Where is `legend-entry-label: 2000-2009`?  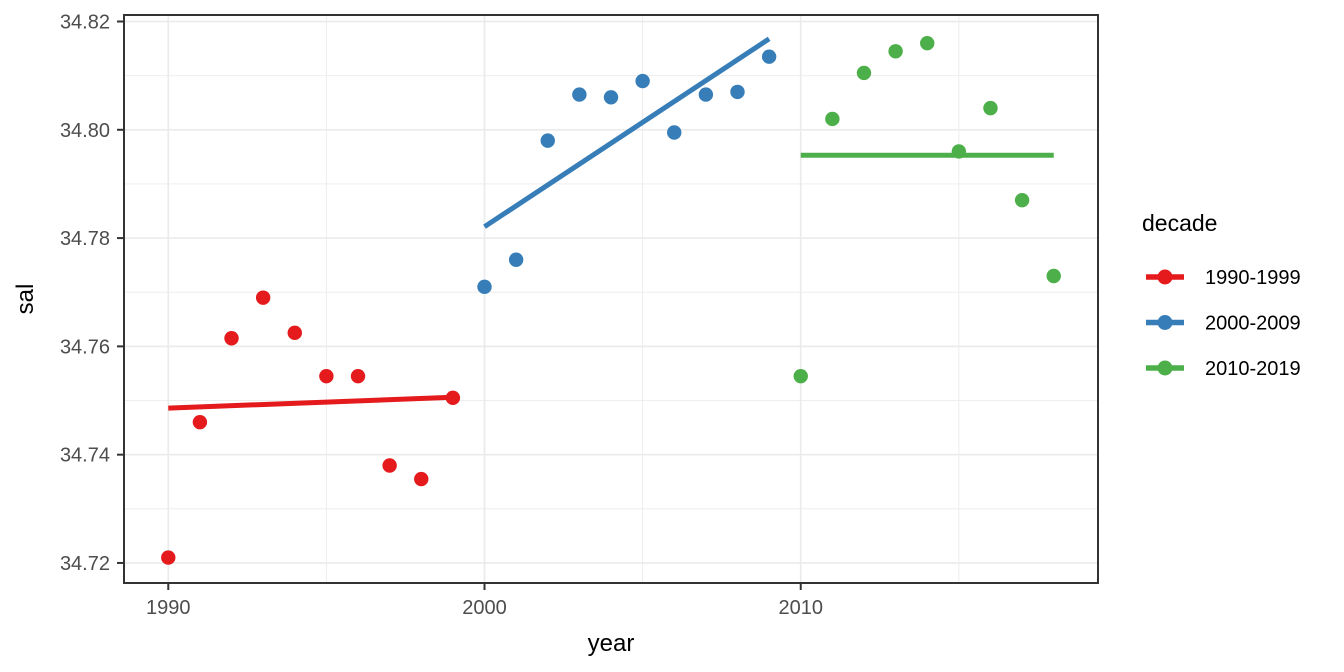
legend-entry-label: 2000-2009 is located at coordinates (1253, 324).